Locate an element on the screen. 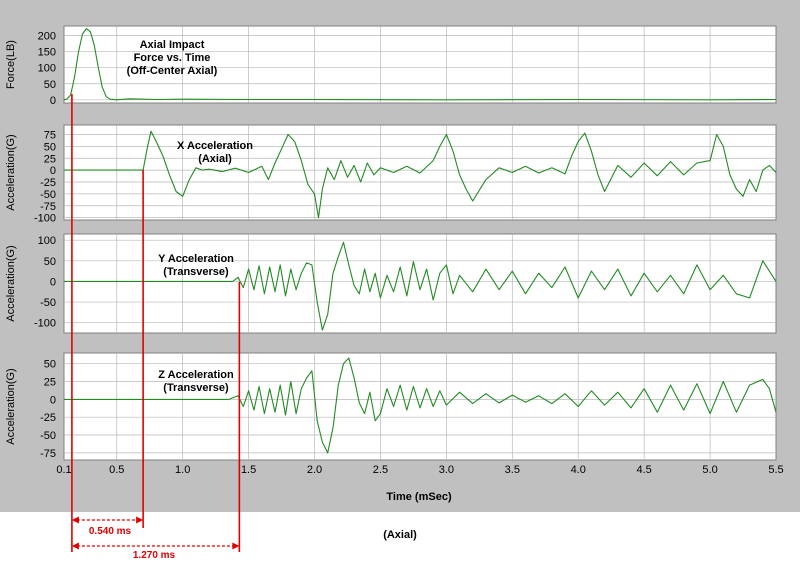  footer-label: (Axial) is located at coordinates (400, 535).